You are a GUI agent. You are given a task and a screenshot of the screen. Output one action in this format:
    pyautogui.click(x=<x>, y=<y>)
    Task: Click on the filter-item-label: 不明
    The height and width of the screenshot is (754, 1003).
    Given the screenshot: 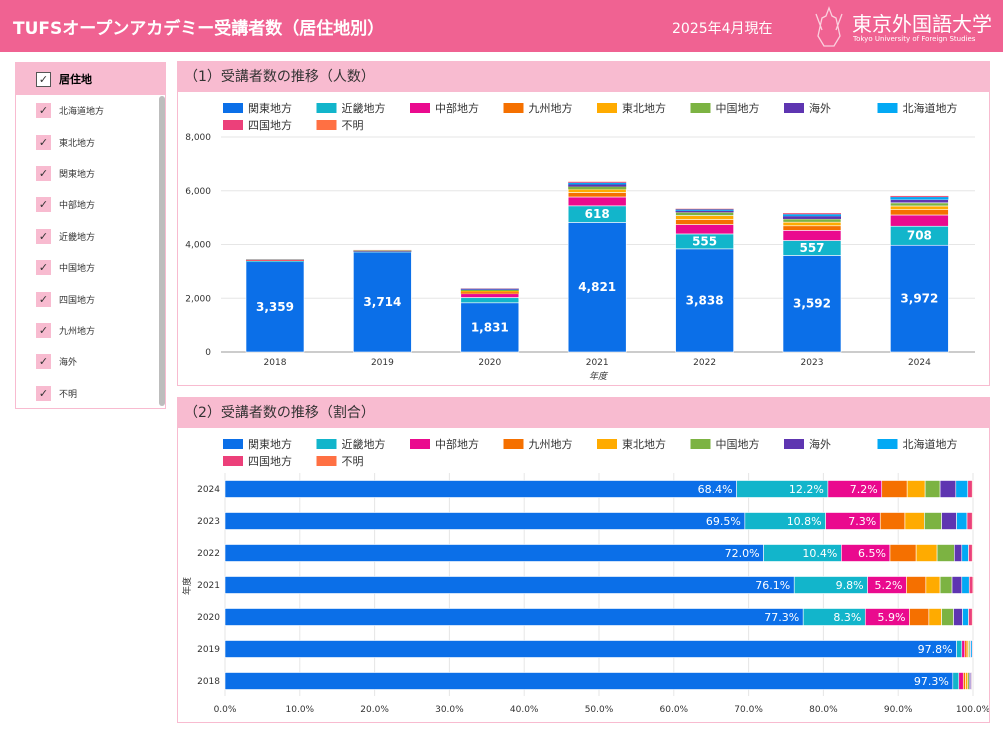 What is the action you would take?
    pyautogui.click(x=68, y=394)
    